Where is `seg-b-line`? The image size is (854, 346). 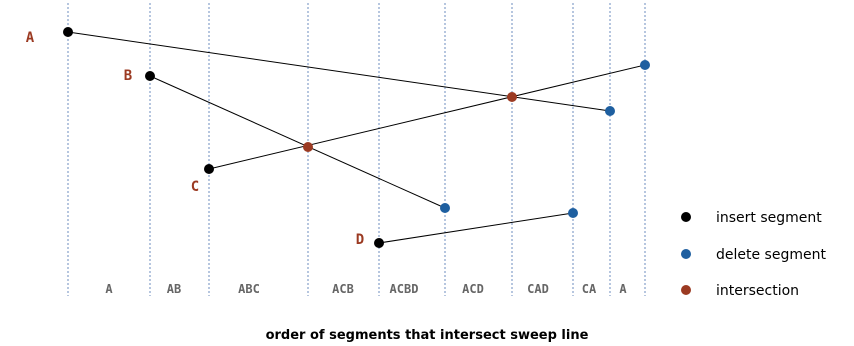 seg-b-line is located at coordinates (297, 142).